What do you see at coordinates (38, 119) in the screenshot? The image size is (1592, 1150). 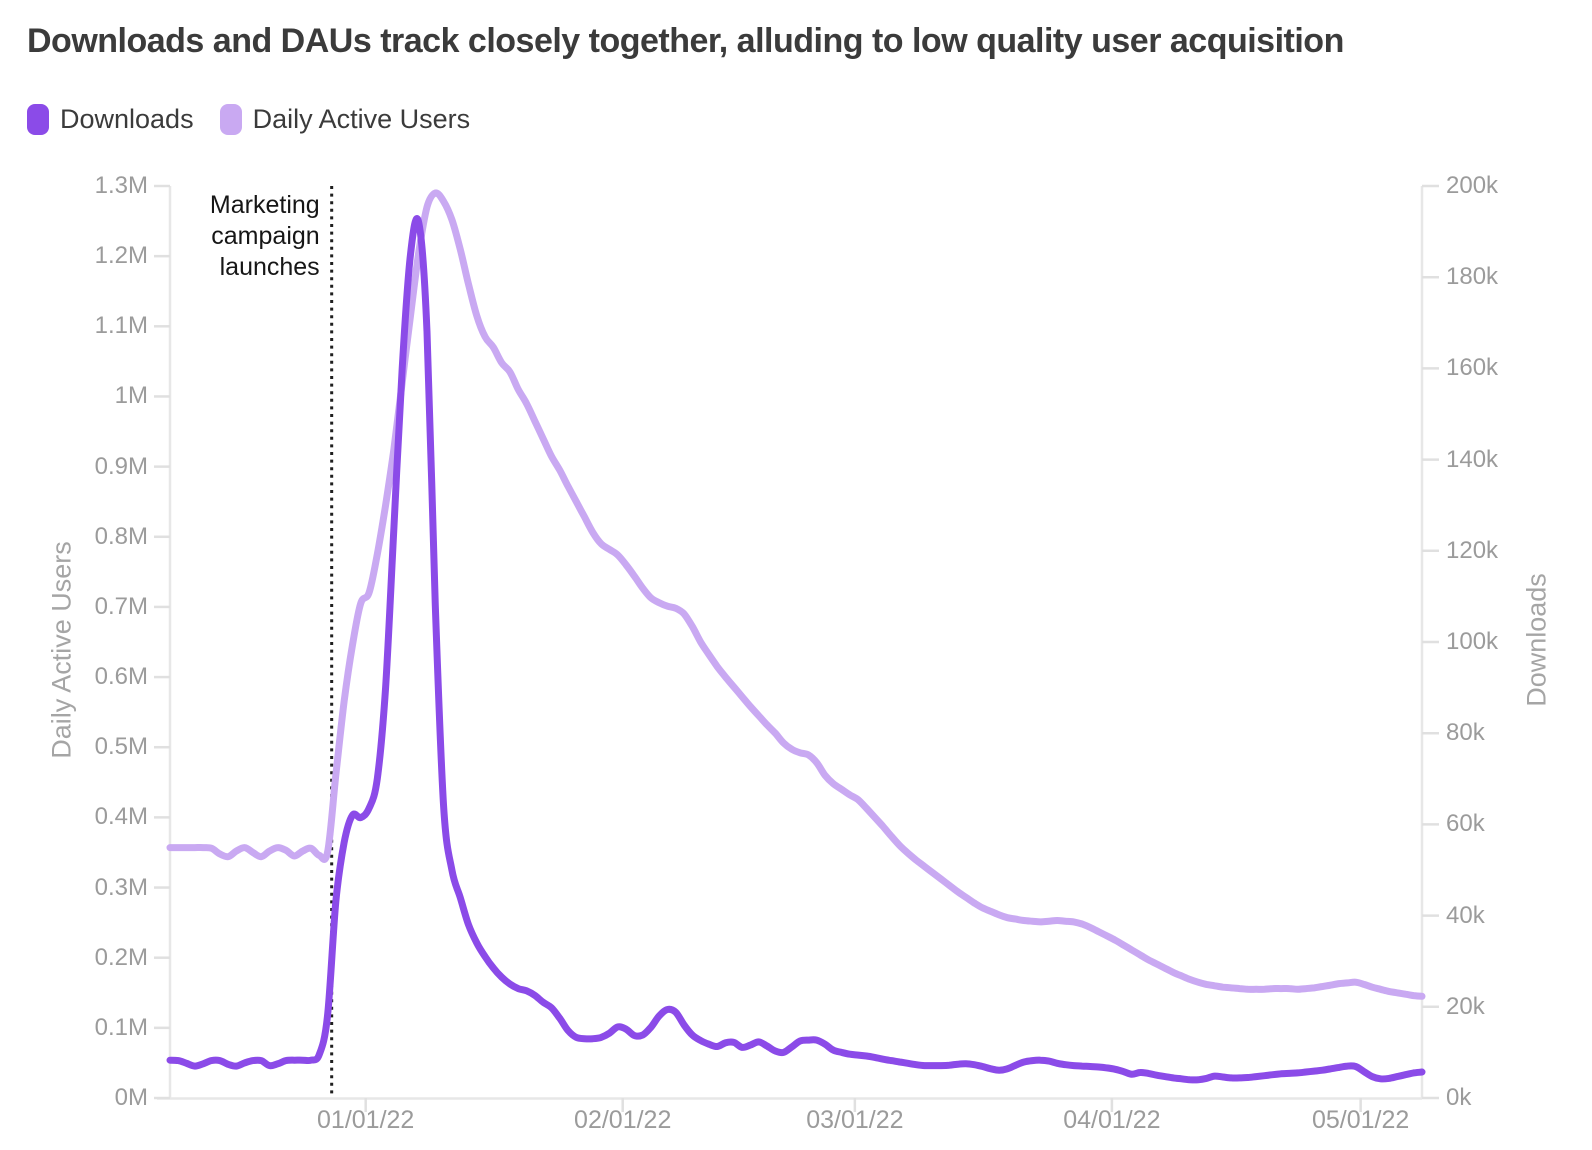 I see `legend-swatch-downloads` at bounding box center [38, 119].